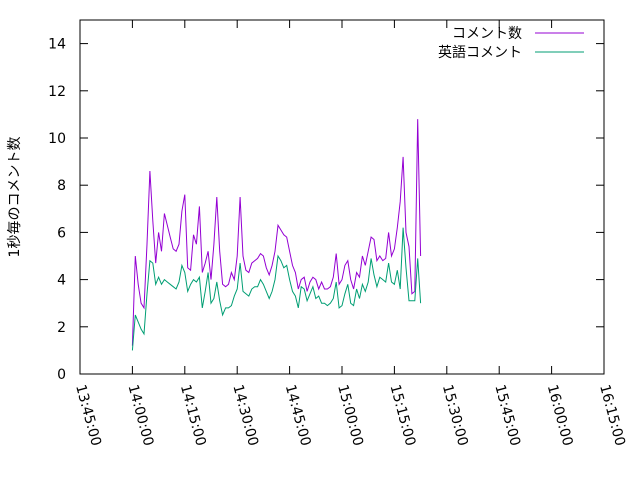 This screenshot has height=480, width=640. What do you see at coordinates (61, 186) in the screenshot?
I see `y-tick-label: 8` at bounding box center [61, 186].